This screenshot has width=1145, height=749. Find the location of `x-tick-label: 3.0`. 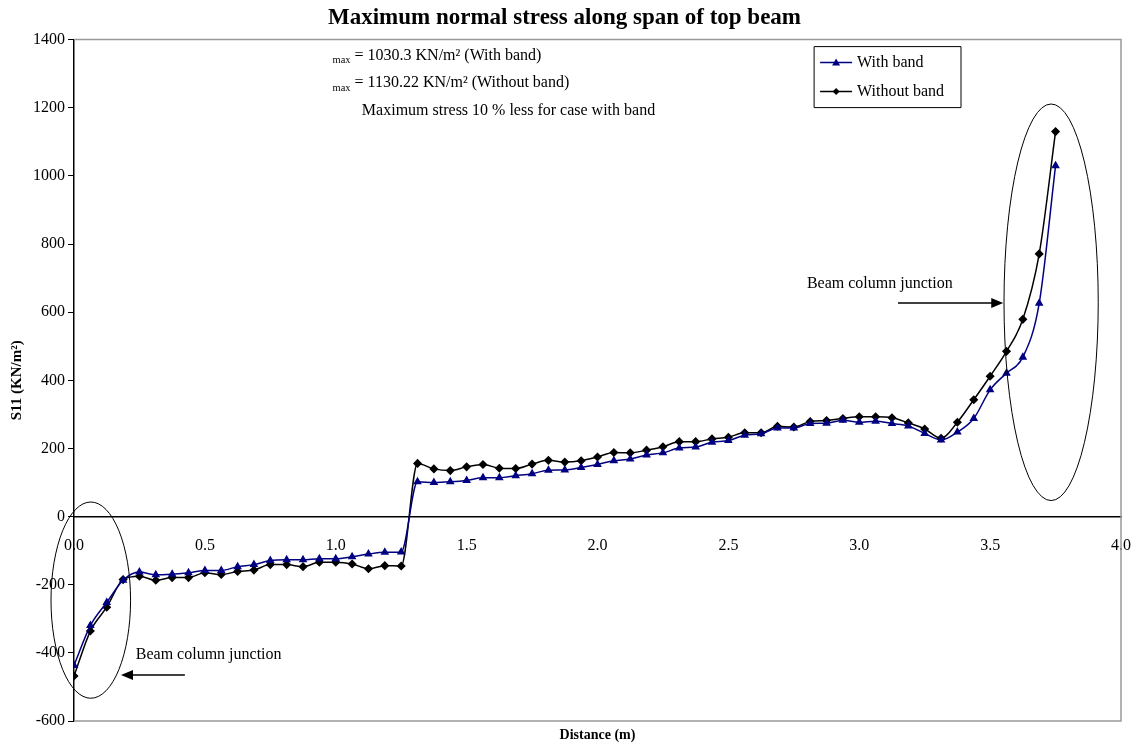

x-tick-label: 3.0 is located at coordinates (859, 545).